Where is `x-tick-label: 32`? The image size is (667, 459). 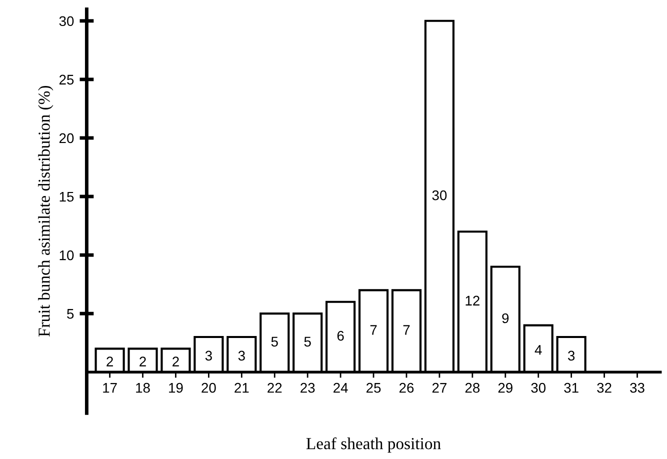
x-tick-label: 32 is located at coordinates (604, 387).